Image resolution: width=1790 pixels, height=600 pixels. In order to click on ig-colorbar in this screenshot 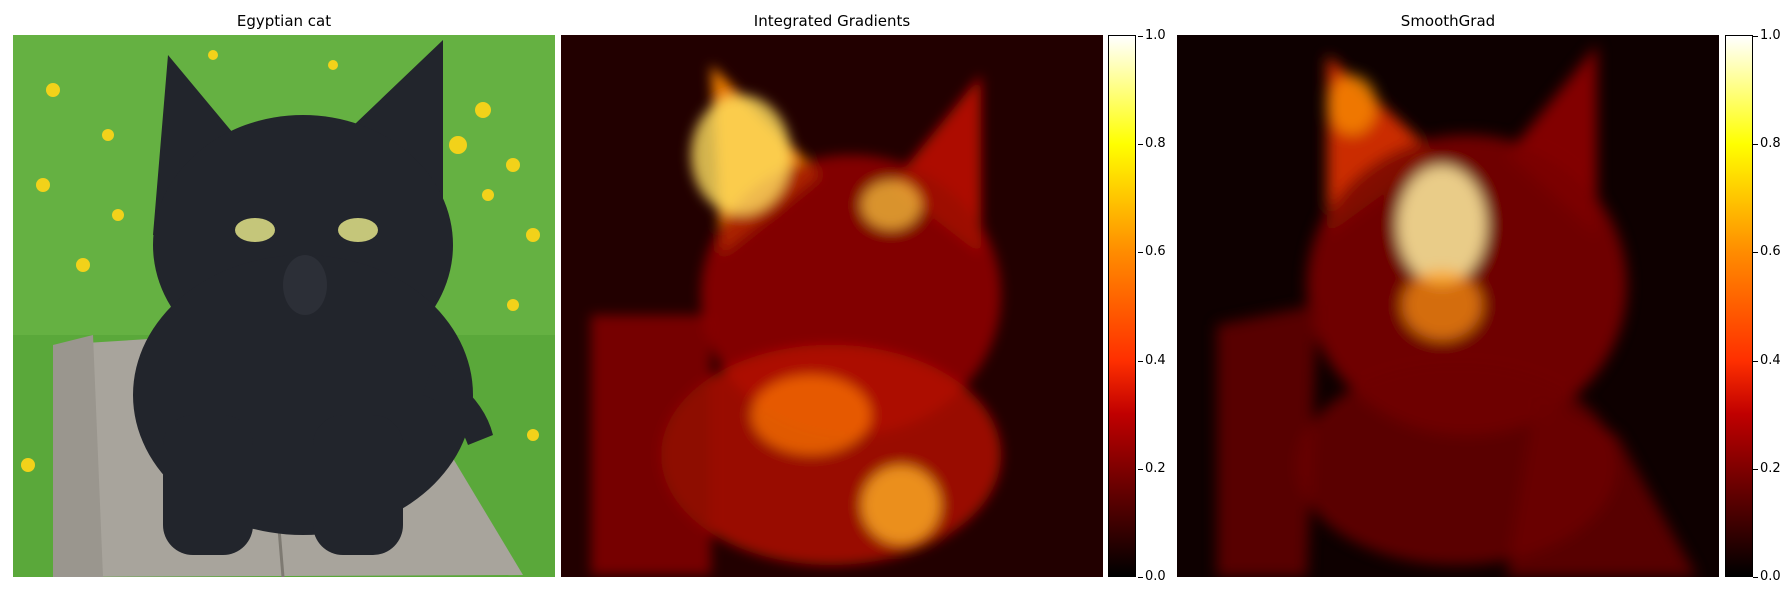, I will do `click(1122, 306)`.